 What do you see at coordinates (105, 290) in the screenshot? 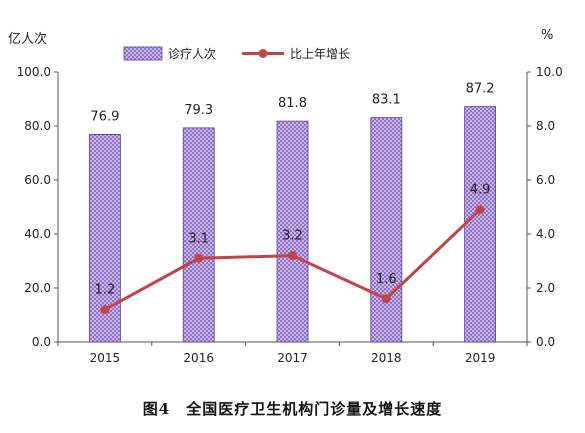
I see `growth-value-label: 1.2` at bounding box center [105, 290].